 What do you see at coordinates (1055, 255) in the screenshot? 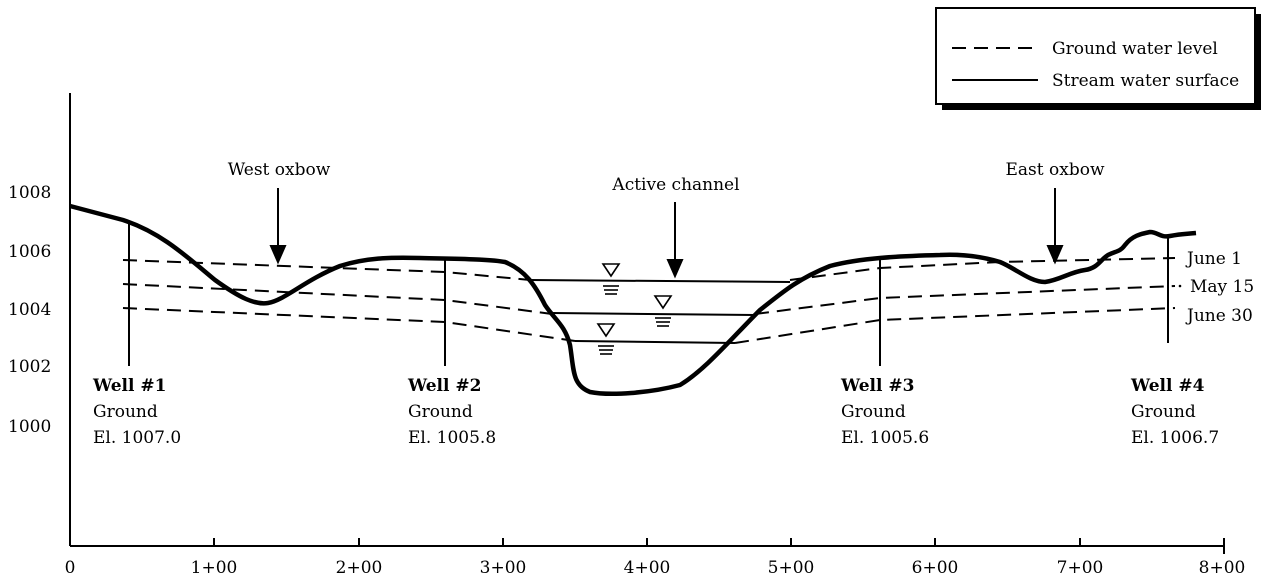
I see `east-oxbow-arrow-head` at bounding box center [1055, 255].